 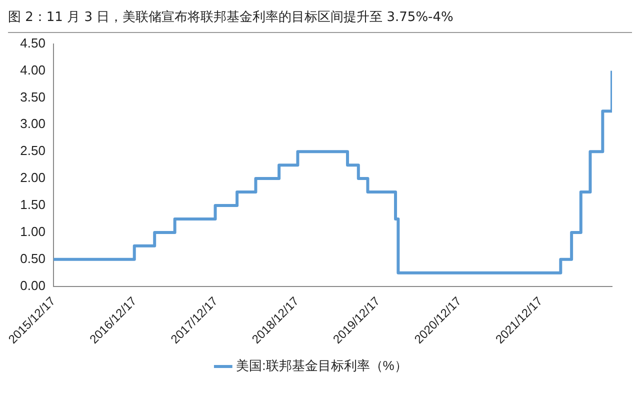 I want to click on y-tick-label: 3.50, so click(x=33, y=96).